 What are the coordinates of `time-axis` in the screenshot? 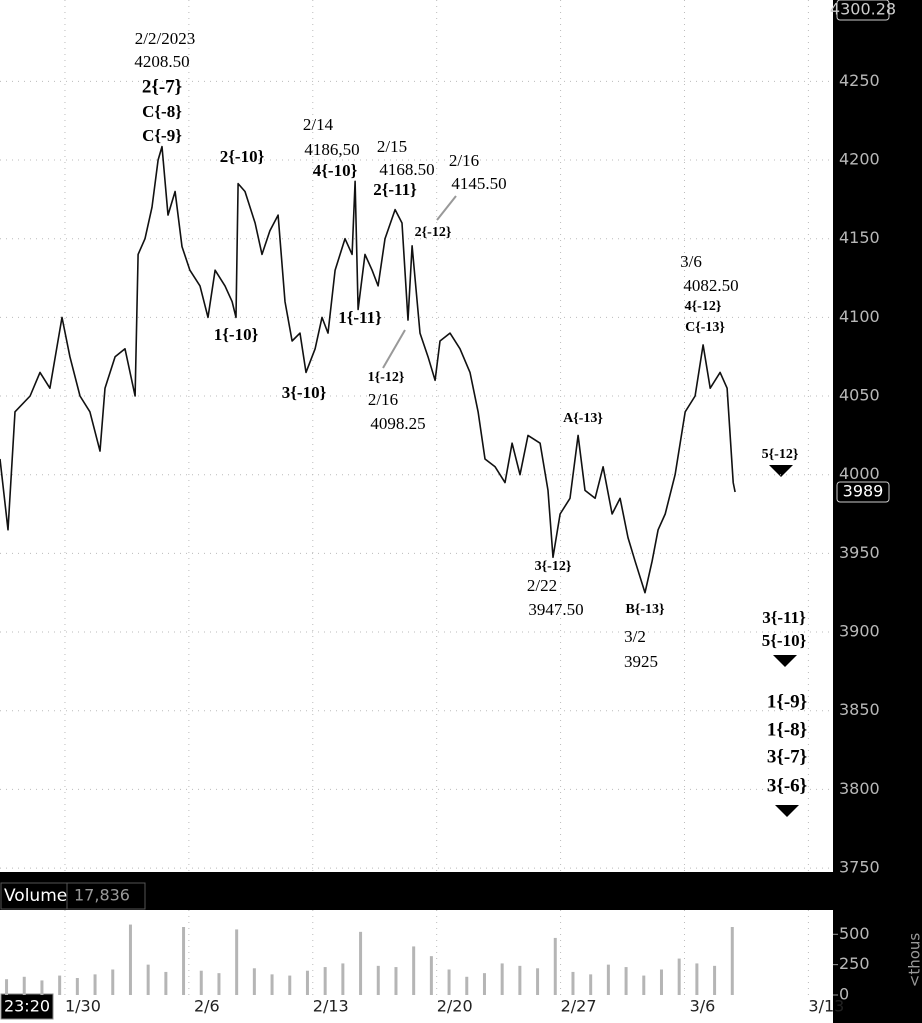 It's located at (416, 1009).